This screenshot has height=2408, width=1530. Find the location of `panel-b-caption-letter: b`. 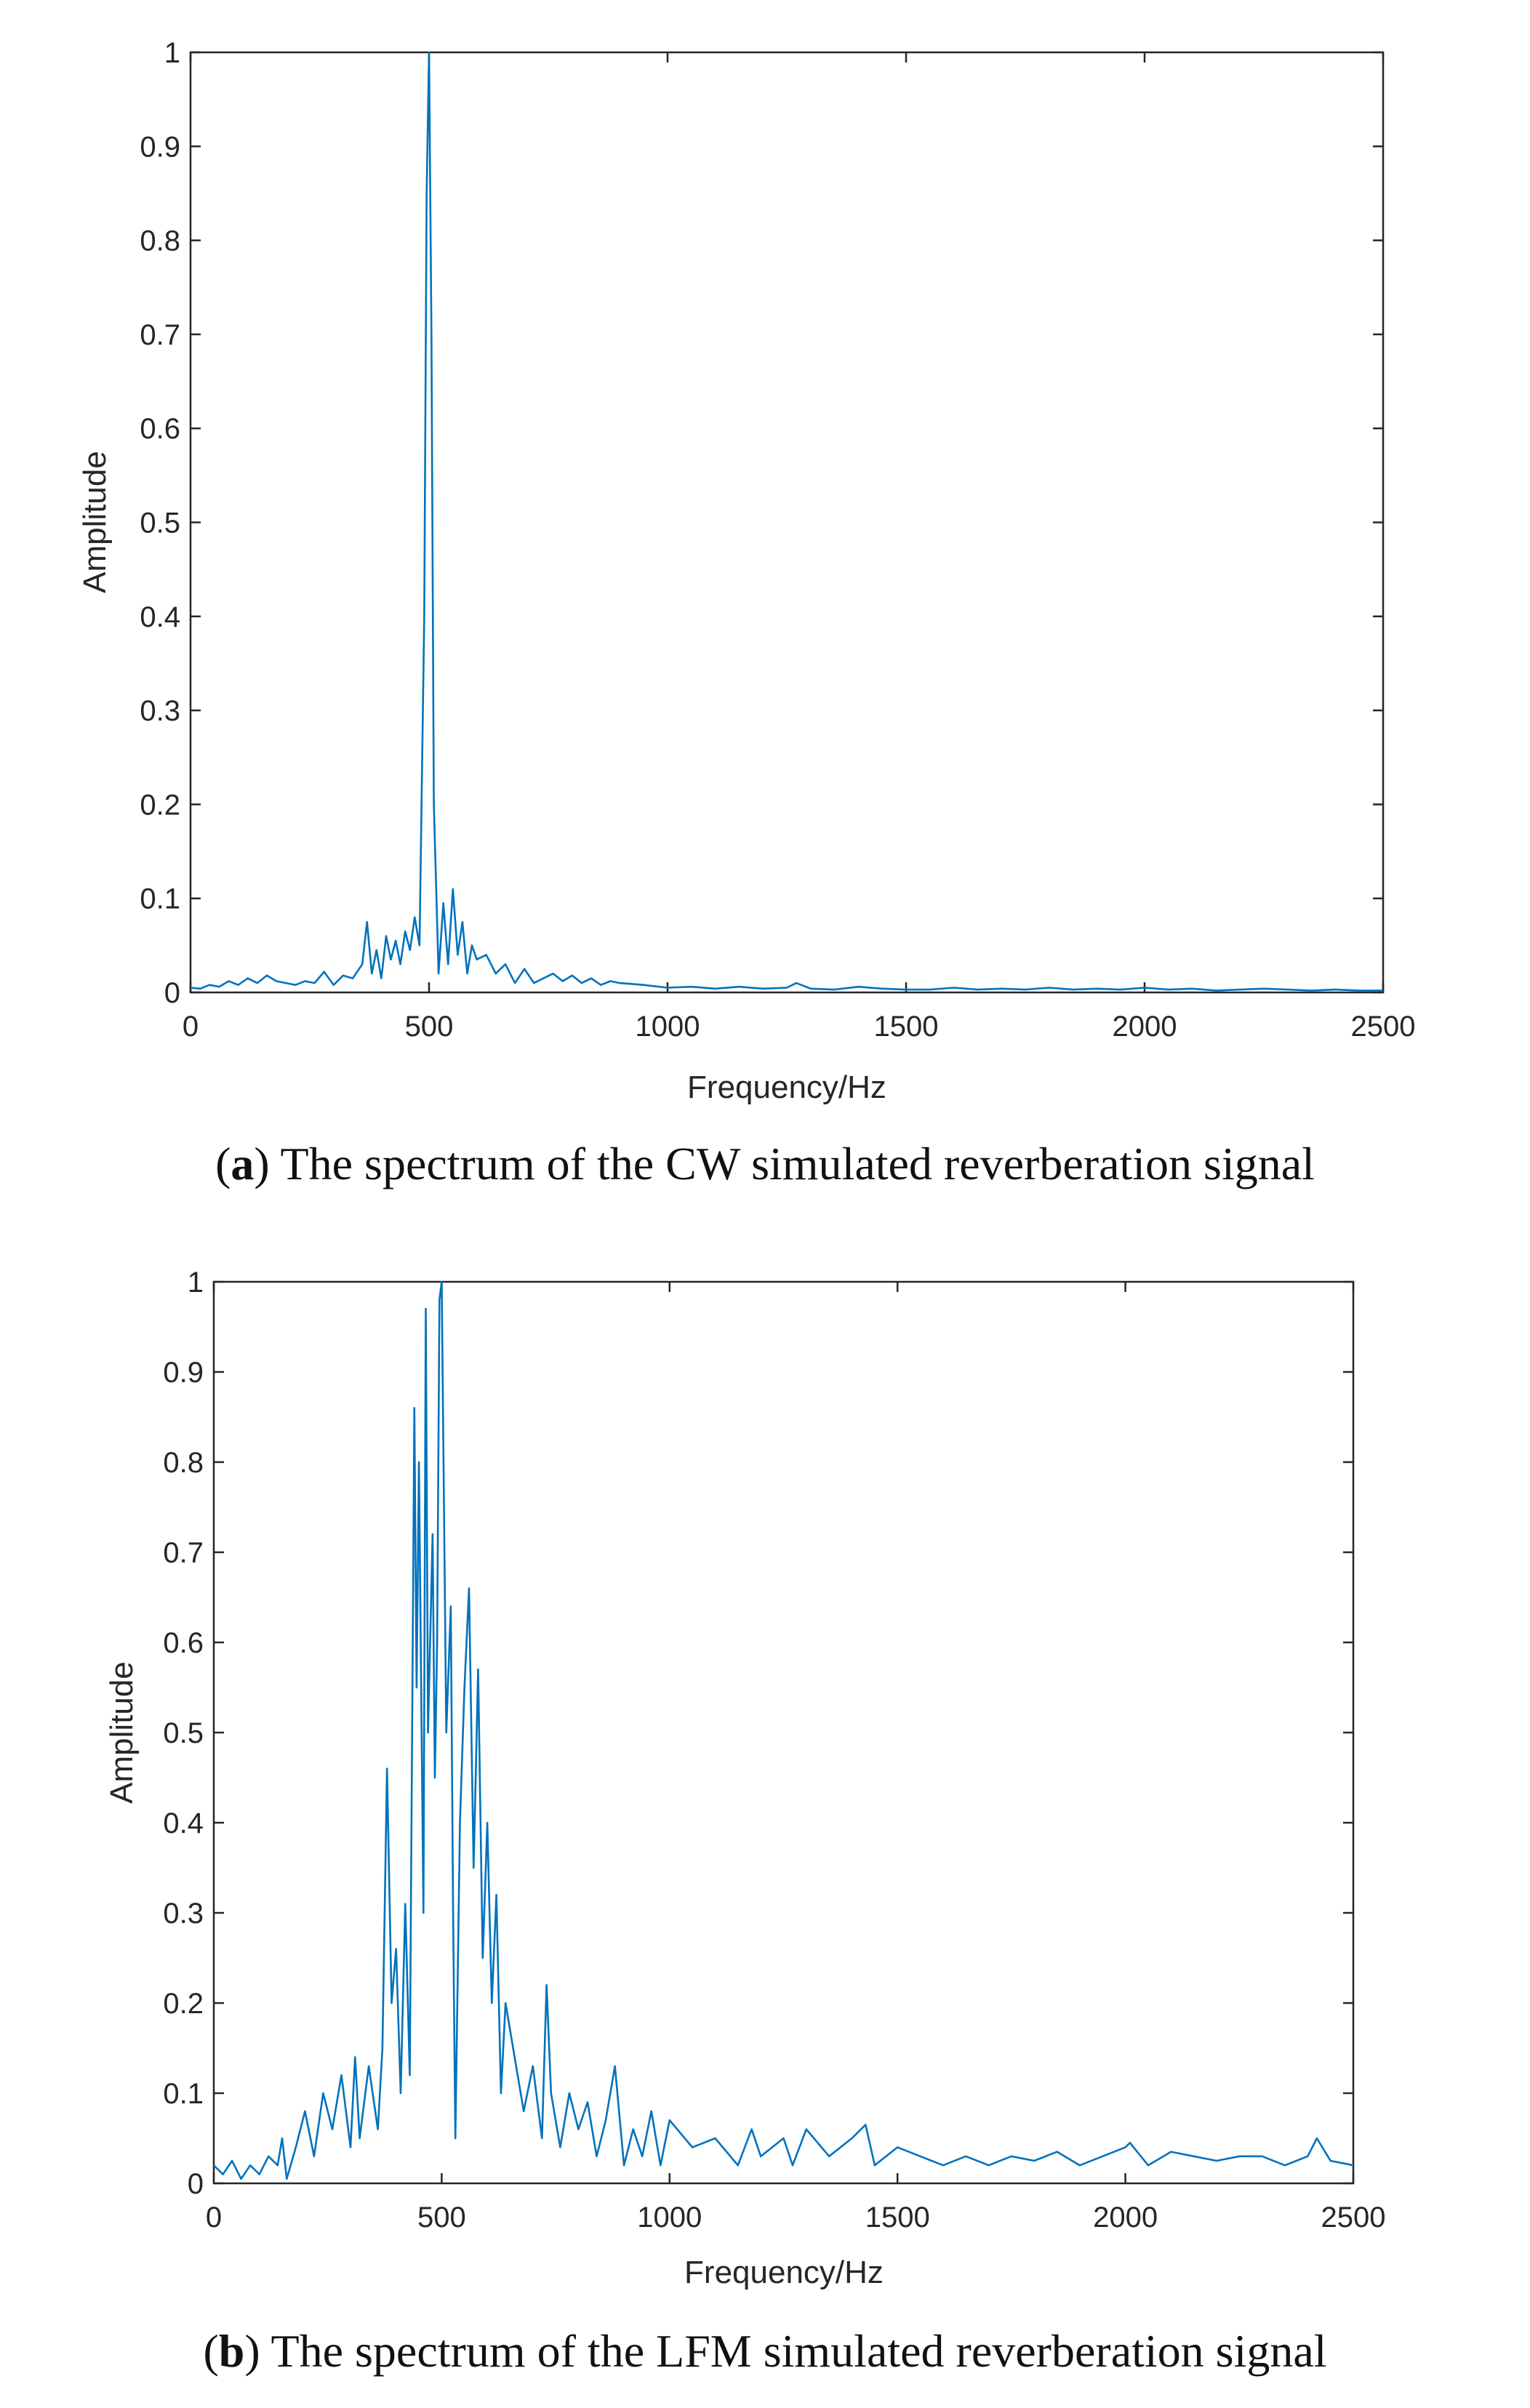

panel-b-caption-letter: b is located at coordinates (232, 2351).